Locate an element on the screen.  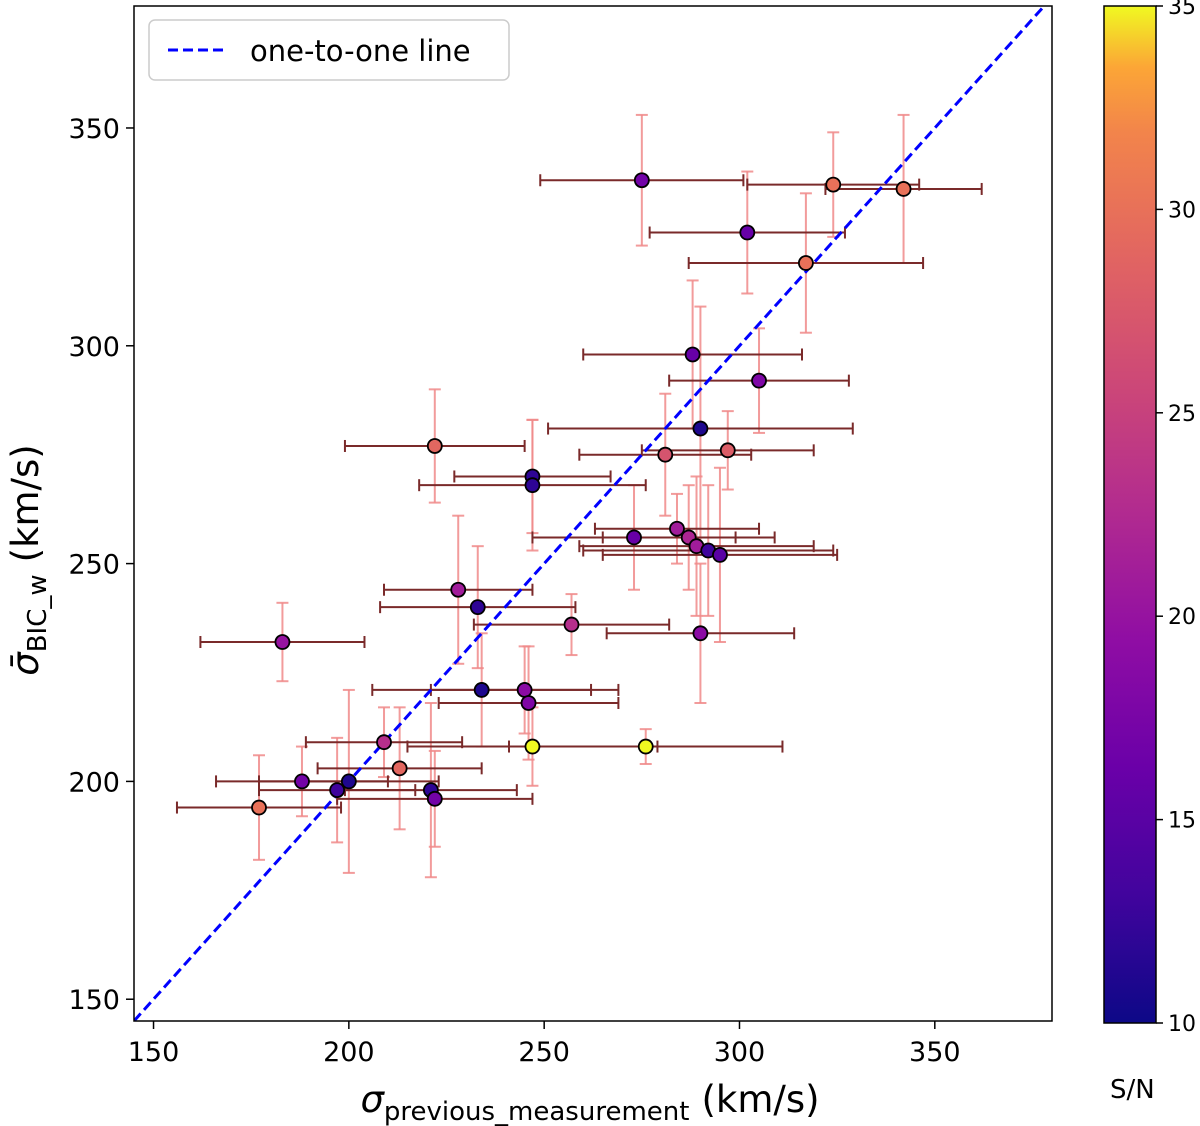
x-axis-label-symbol: σ is located at coordinates (372, 1099).